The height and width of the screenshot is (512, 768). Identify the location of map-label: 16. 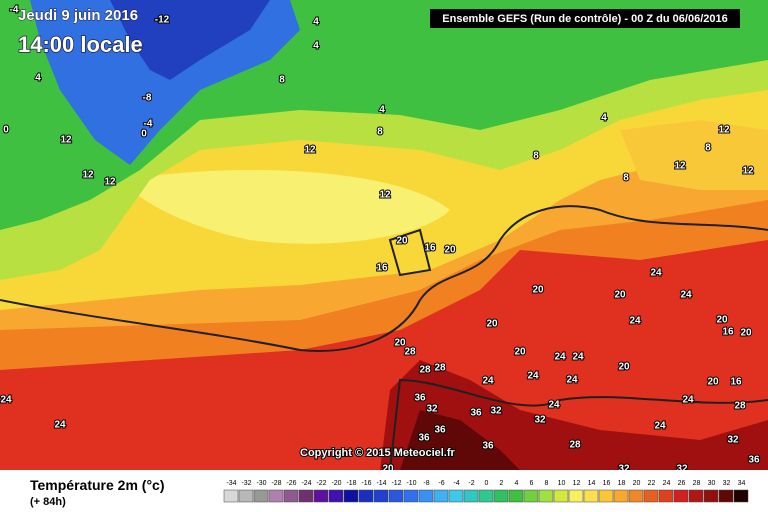
(382, 268).